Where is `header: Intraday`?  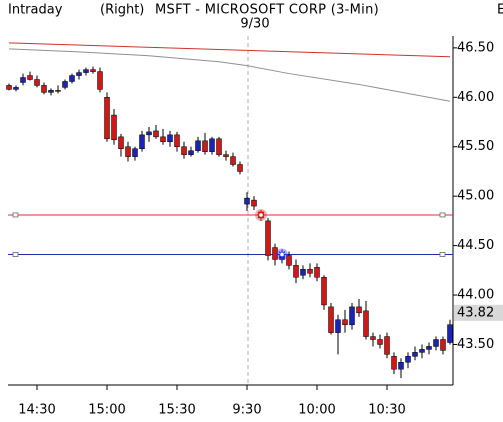 header: Intraday is located at coordinates (35, 10).